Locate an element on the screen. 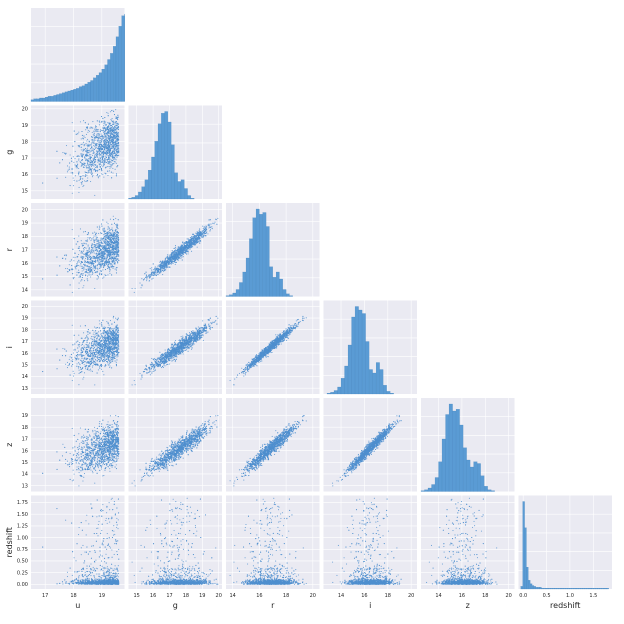 This screenshot has width=624, height=624. ytick-label-r: 20 is located at coordinates (25, 210).